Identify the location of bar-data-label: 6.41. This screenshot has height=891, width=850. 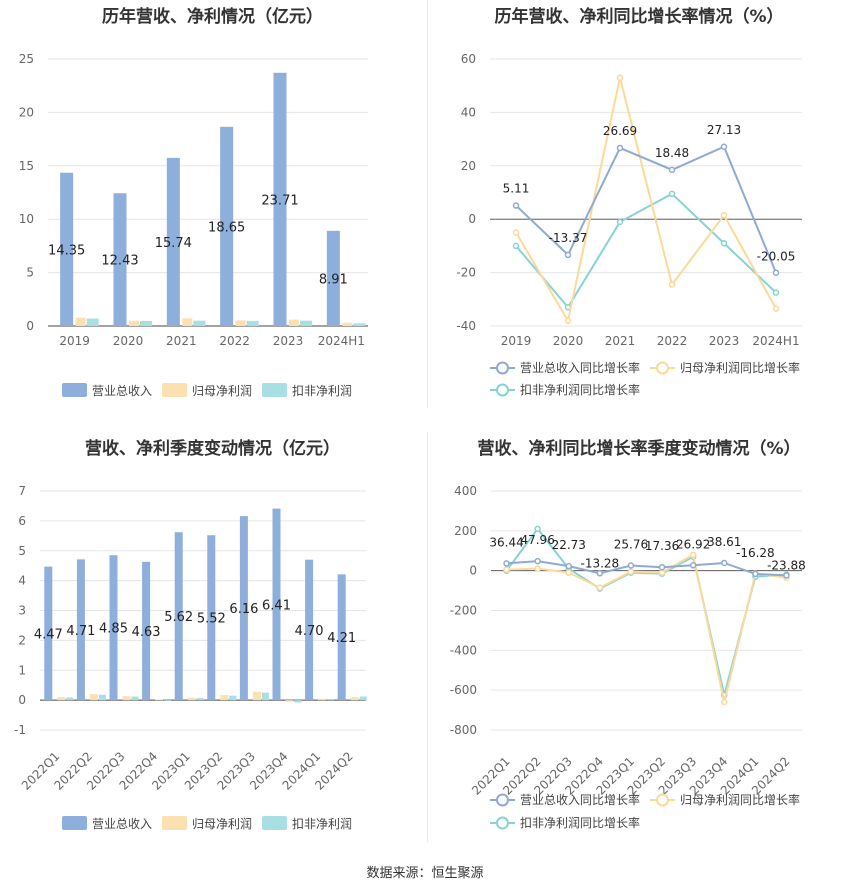
(276, 605).